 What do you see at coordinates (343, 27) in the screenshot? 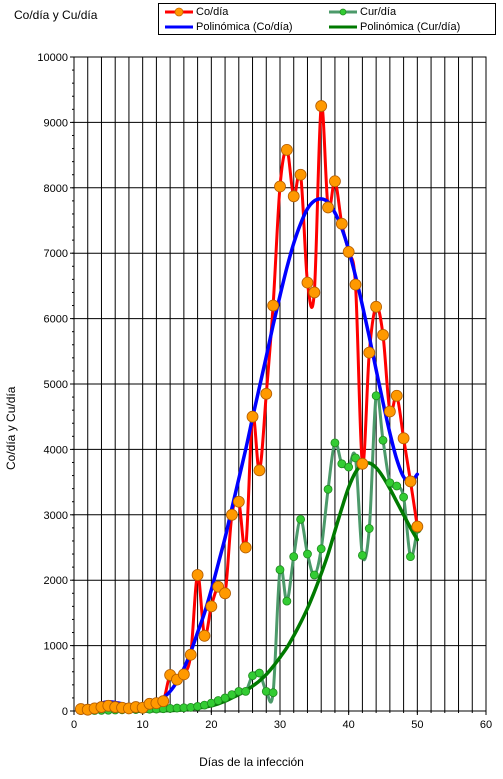
I see `legend-swatch-poly-cur` at bounding box center [343, 27].